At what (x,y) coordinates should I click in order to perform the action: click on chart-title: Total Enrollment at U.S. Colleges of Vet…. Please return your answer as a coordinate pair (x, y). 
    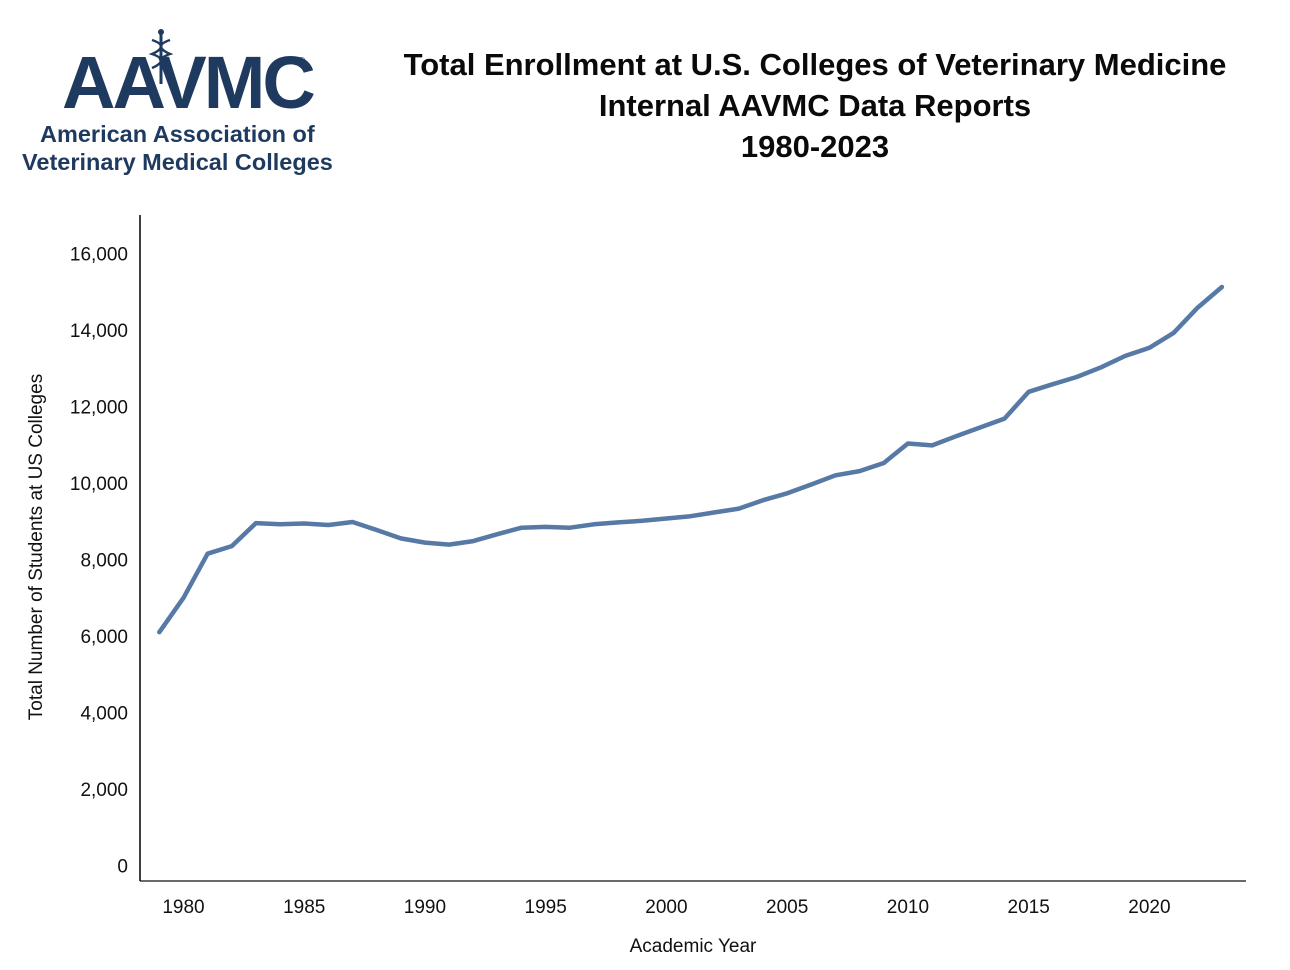
    Looking at the image, I should click on (815, 64).